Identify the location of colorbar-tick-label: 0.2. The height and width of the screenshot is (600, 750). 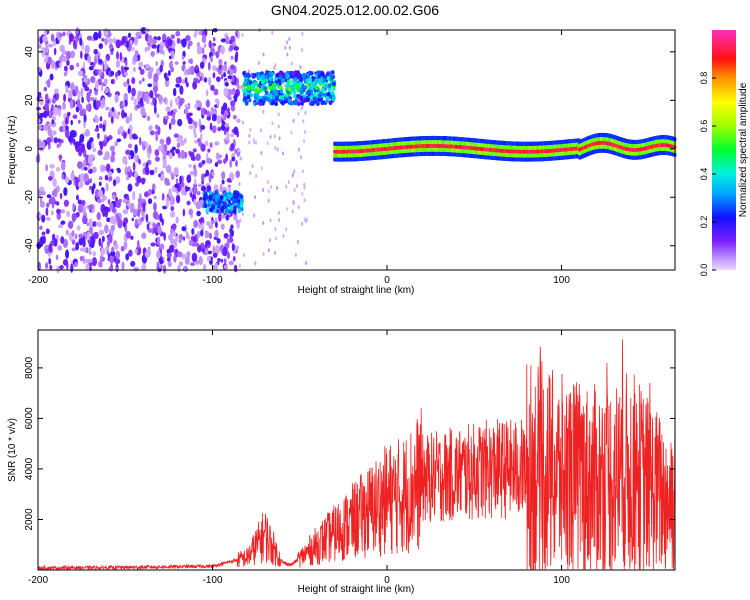
(704, 222).